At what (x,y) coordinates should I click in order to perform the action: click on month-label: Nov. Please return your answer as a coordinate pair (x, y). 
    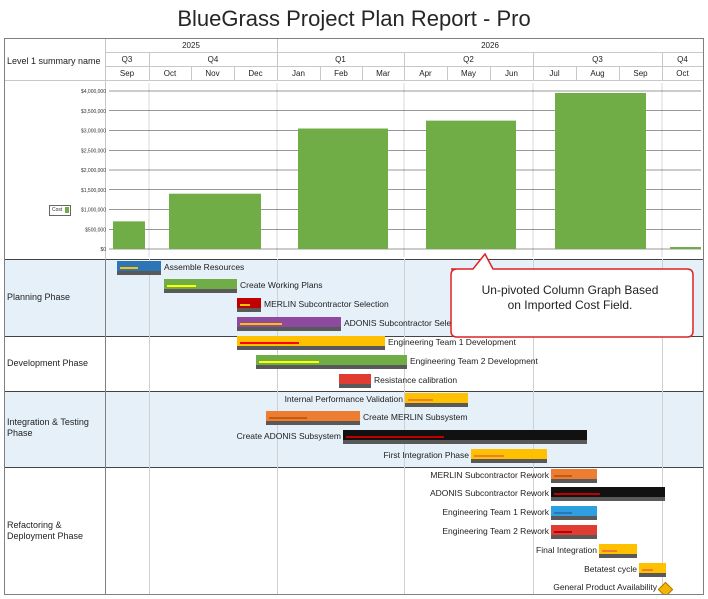
    Looking at the image, I should click on (212, 73).